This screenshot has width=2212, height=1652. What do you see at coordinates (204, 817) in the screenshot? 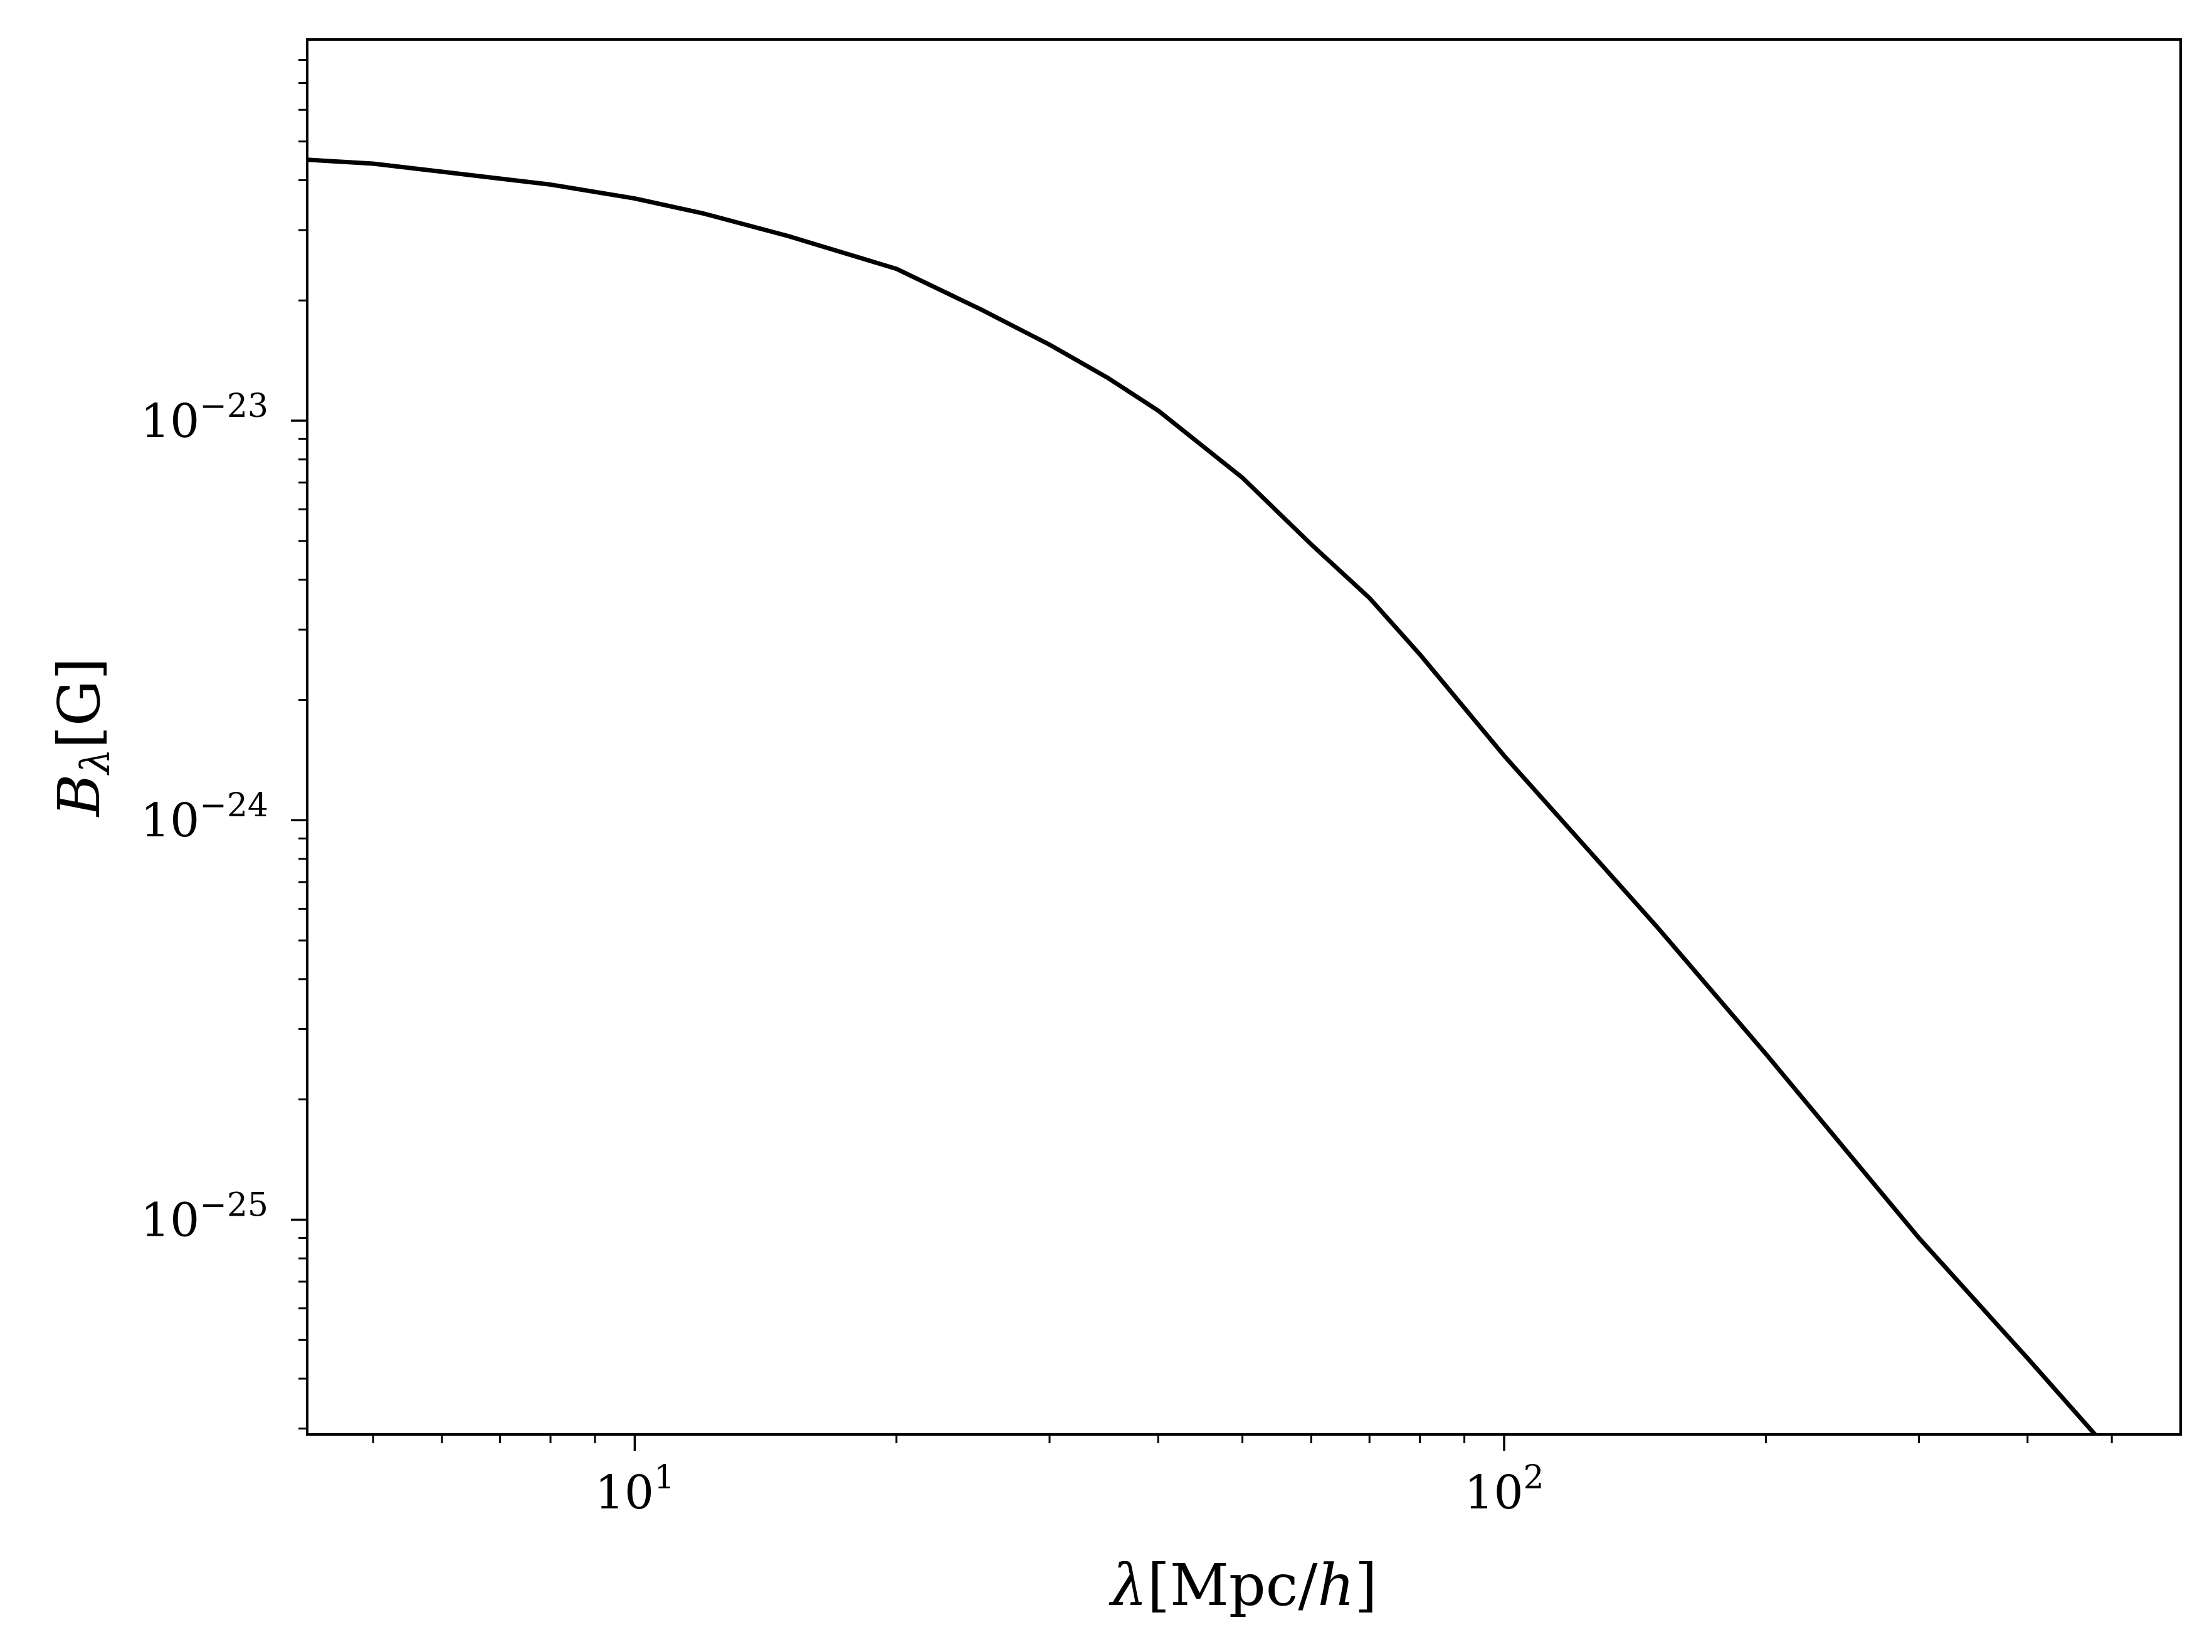
I see `y-tick-label: 10−24` at bounding box center [204, 817].